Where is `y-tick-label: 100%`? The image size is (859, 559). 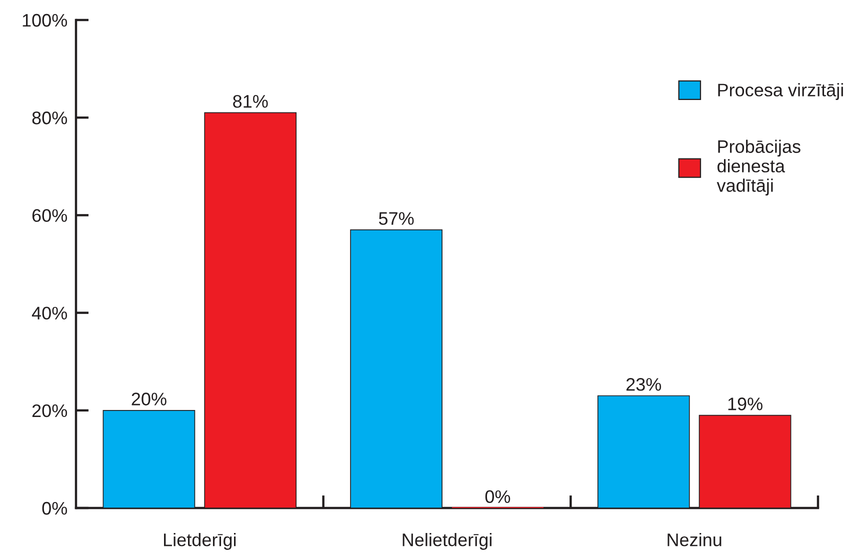
y-tick-label: 100% is located at coordinates (45, 20).